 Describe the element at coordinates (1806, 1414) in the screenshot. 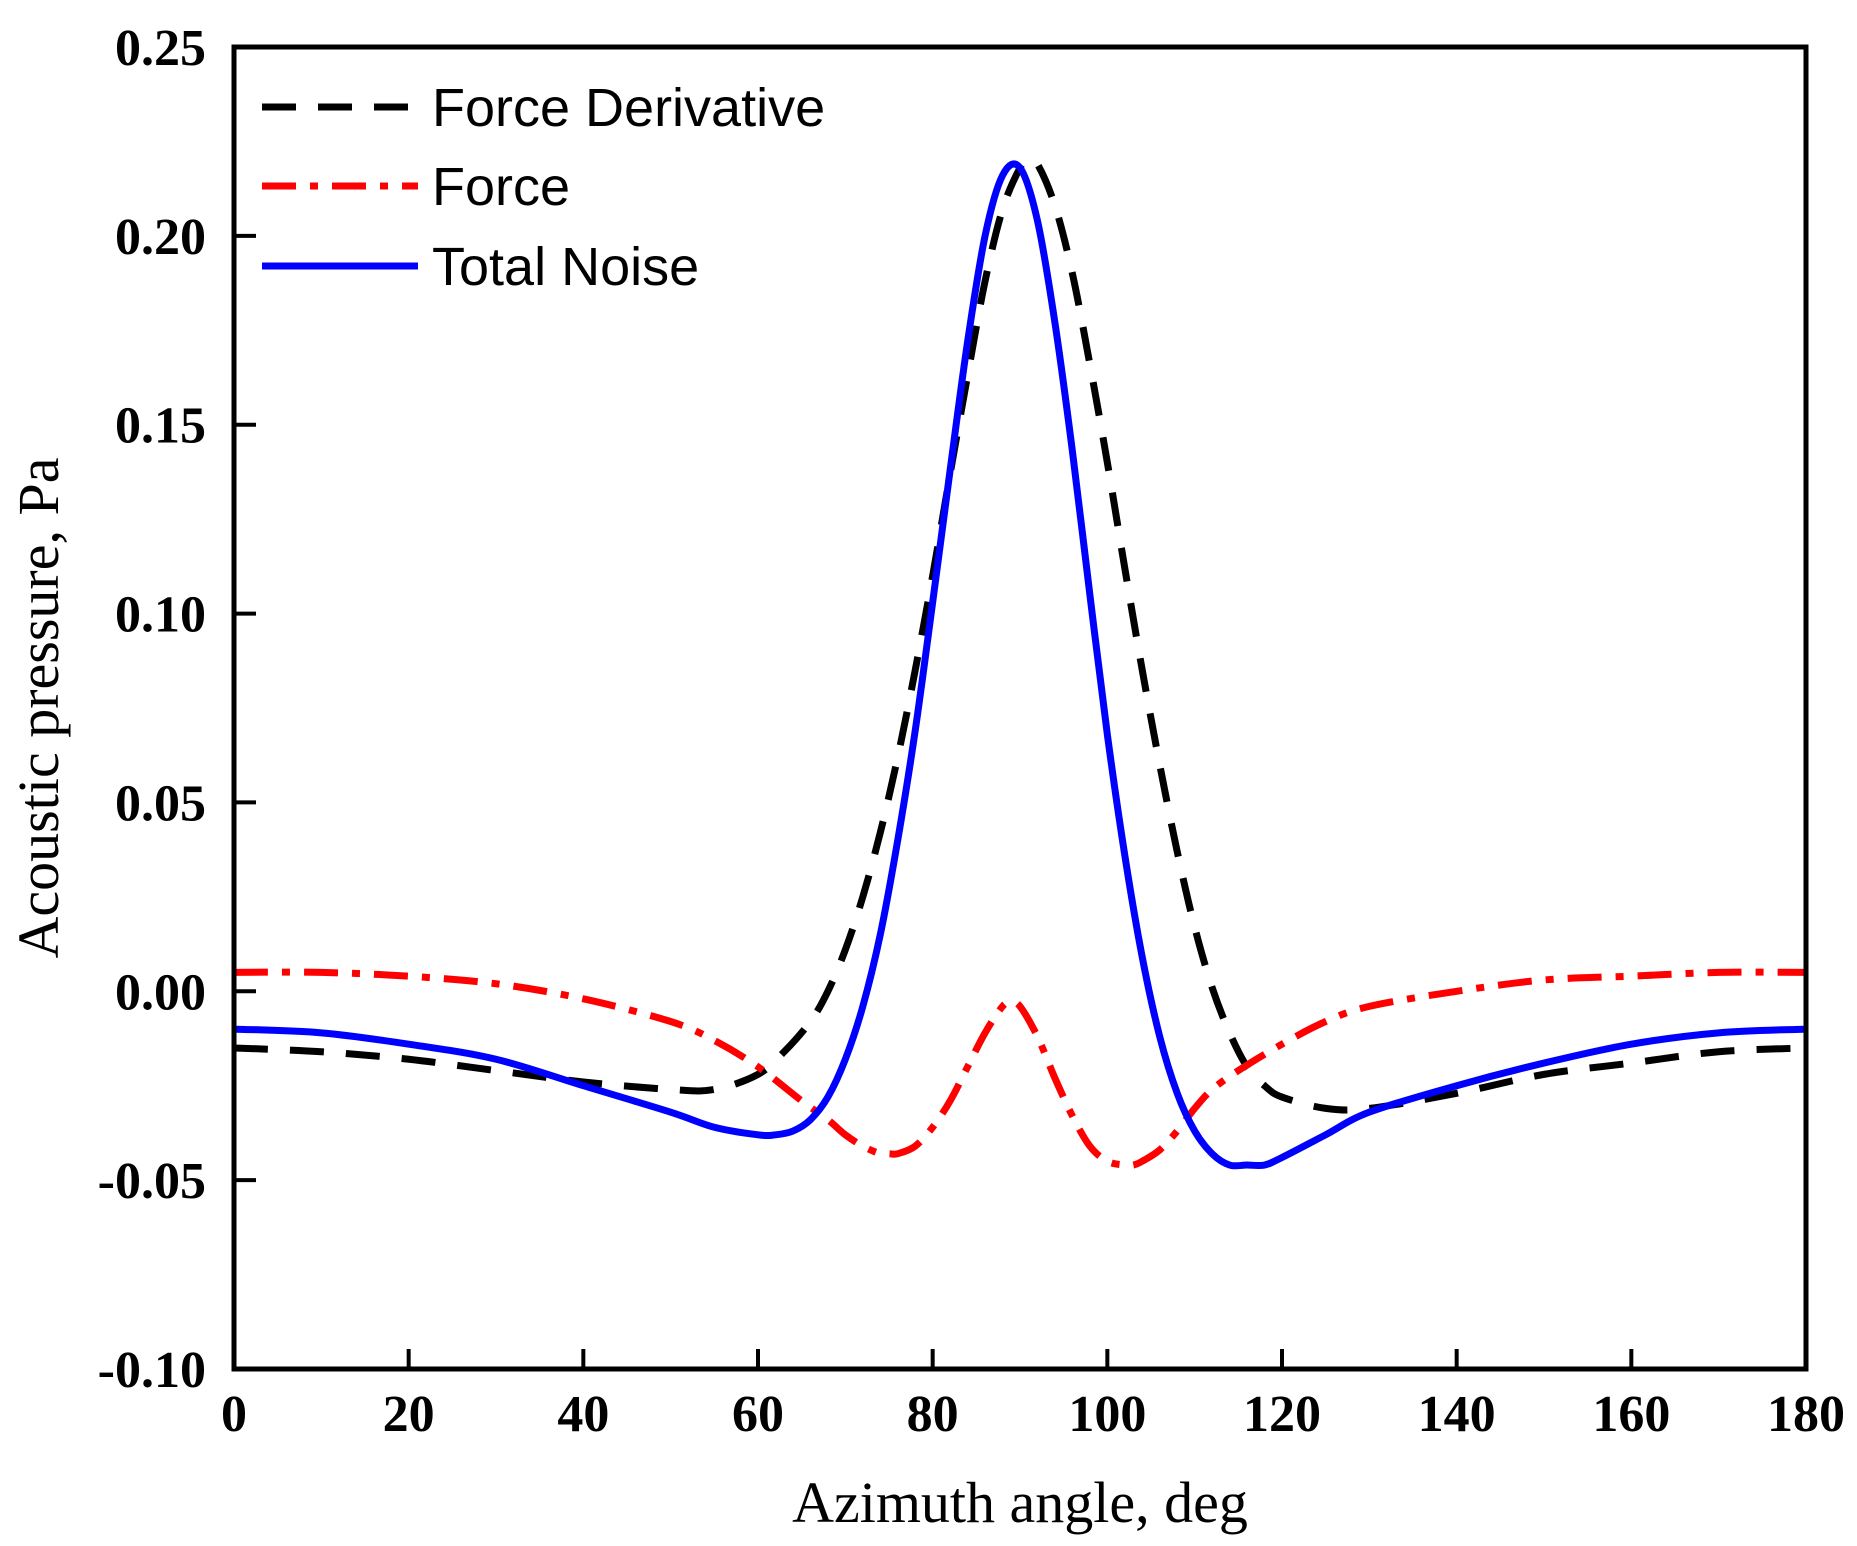

I see `x-tick-label: 180` at that location.